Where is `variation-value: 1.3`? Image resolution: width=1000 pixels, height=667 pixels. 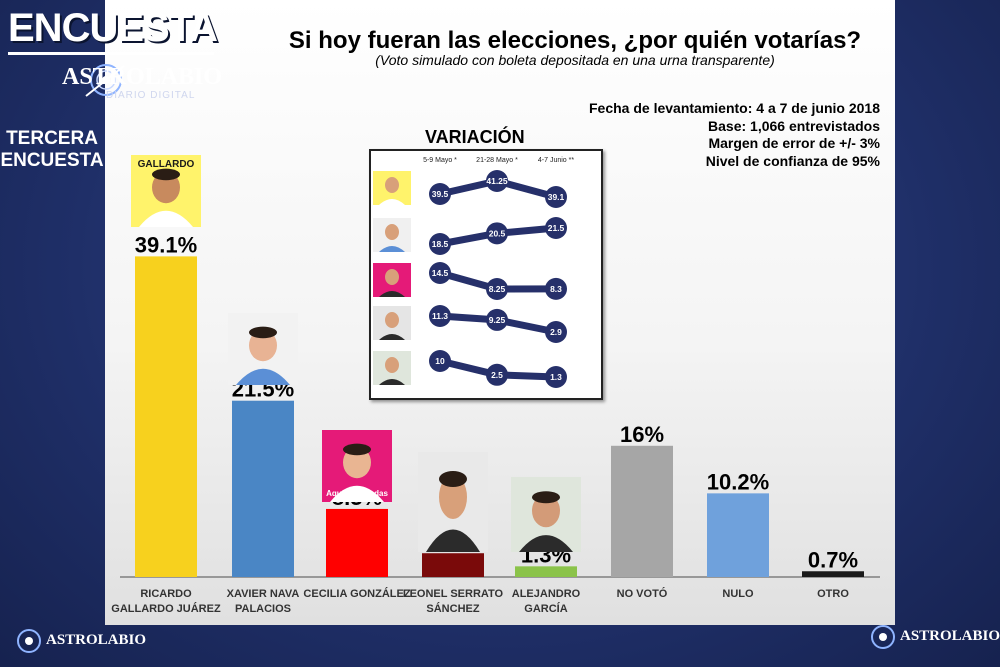
variation-value: 1.3 is located at coordinates (556, 377).